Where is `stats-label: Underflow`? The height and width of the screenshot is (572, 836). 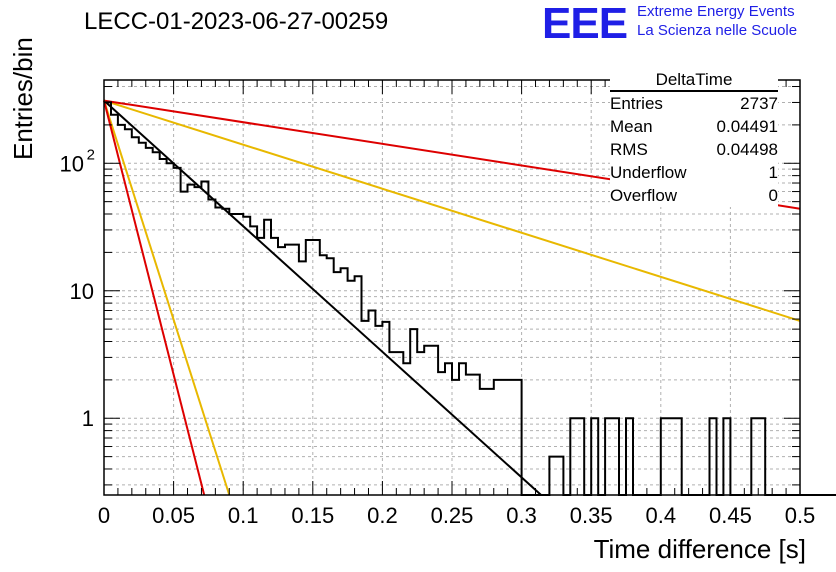 stats-label: Underflow is located at coordinates (648, 172).